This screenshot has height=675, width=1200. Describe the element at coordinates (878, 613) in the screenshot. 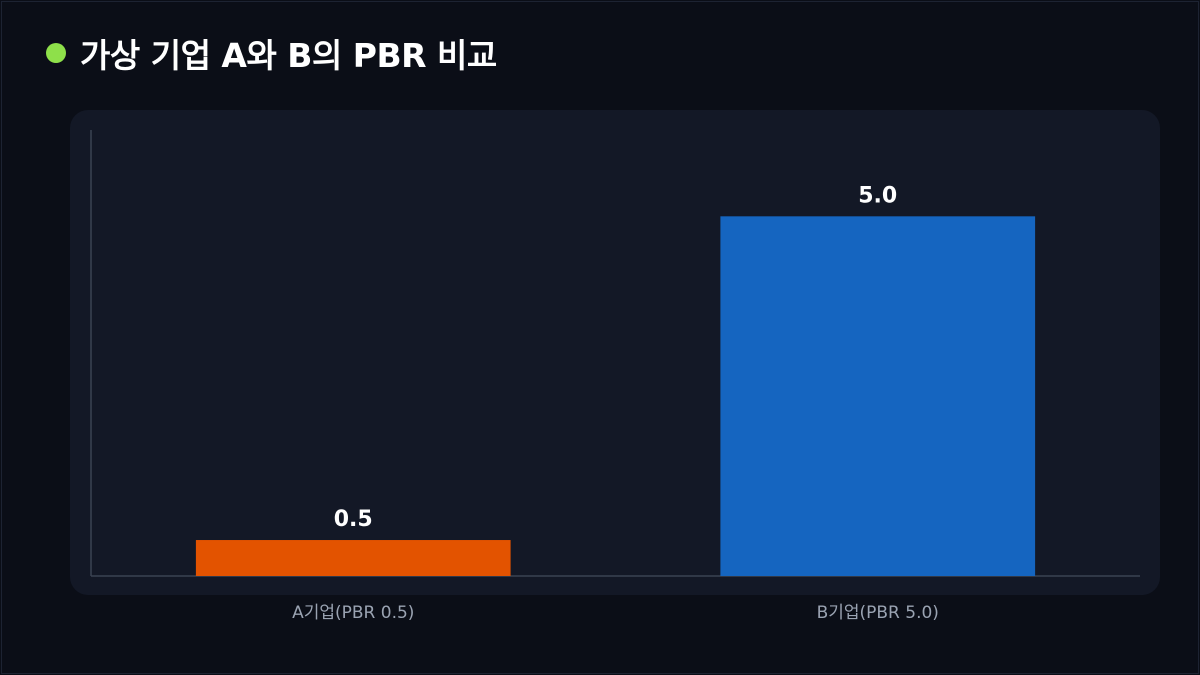

I see `x-tick-label-2: B기업(PBR 5.0)` at that location.